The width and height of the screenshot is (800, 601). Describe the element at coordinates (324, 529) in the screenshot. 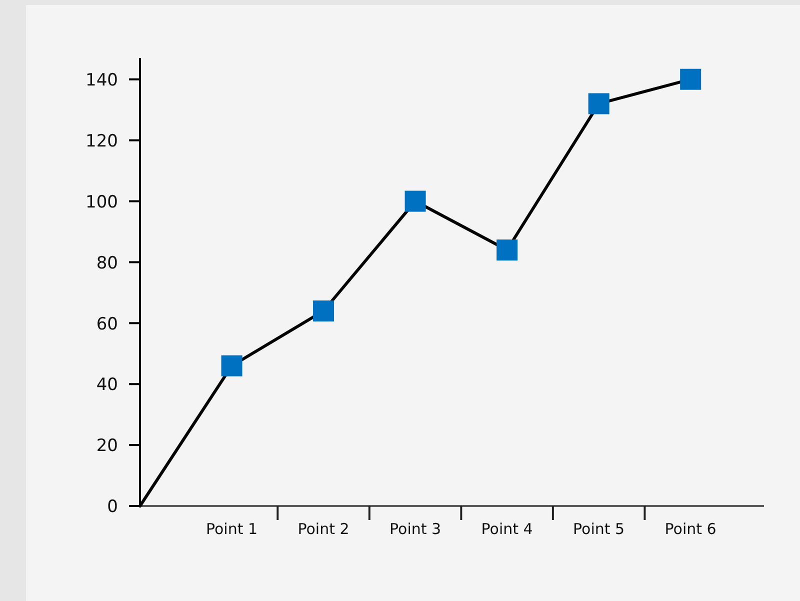

I see `x-tick-label: Point 2` at that location.